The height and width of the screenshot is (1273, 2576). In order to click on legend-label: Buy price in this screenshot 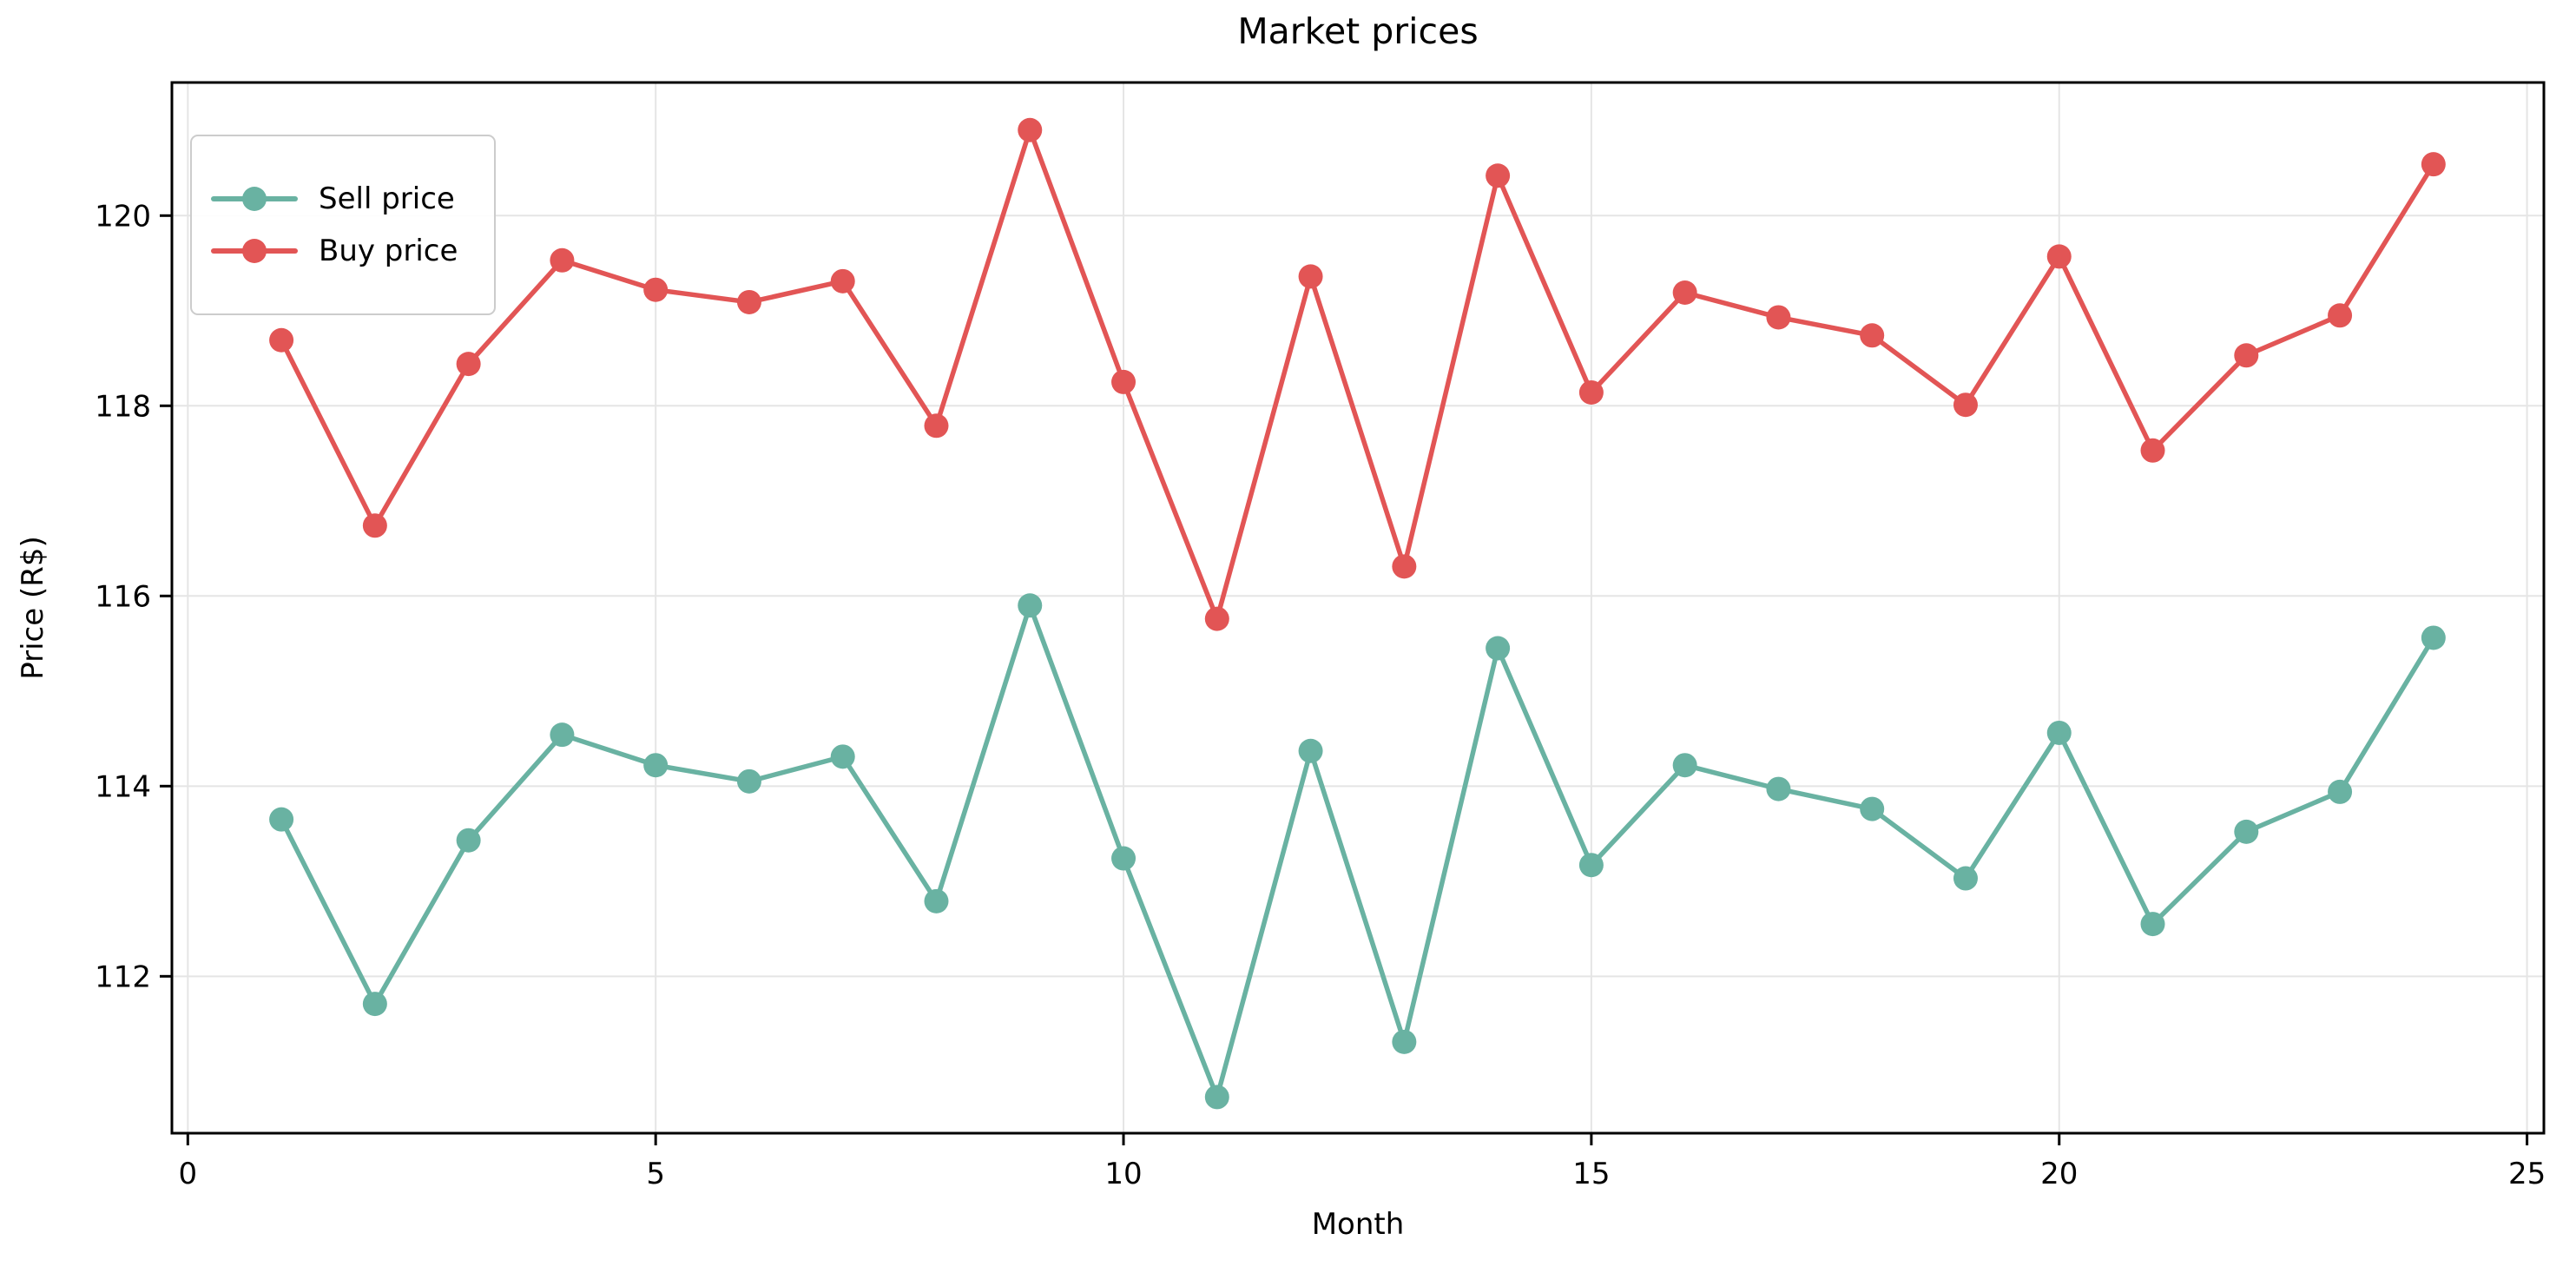, I will do `click(388, 251)`.